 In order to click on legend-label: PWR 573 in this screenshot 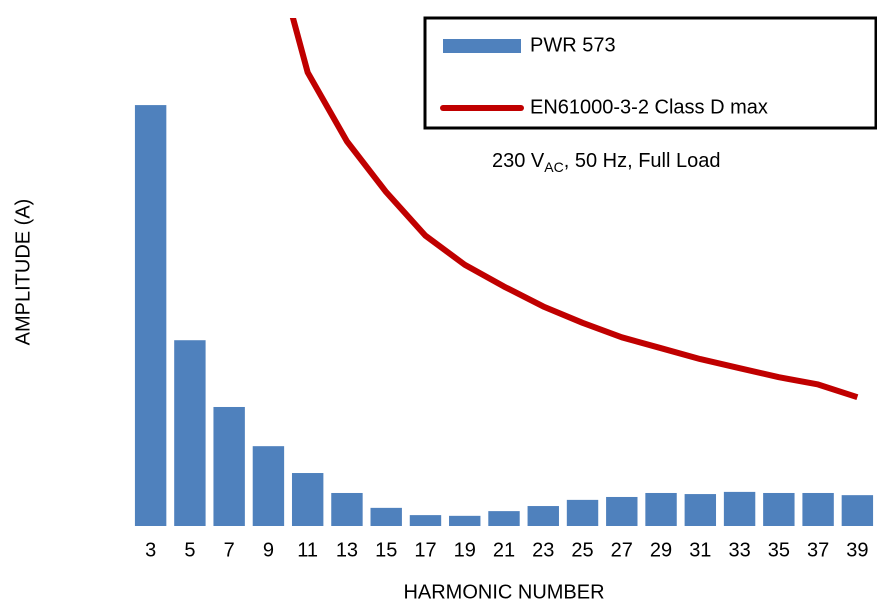, I will do `click(573, 45)`.